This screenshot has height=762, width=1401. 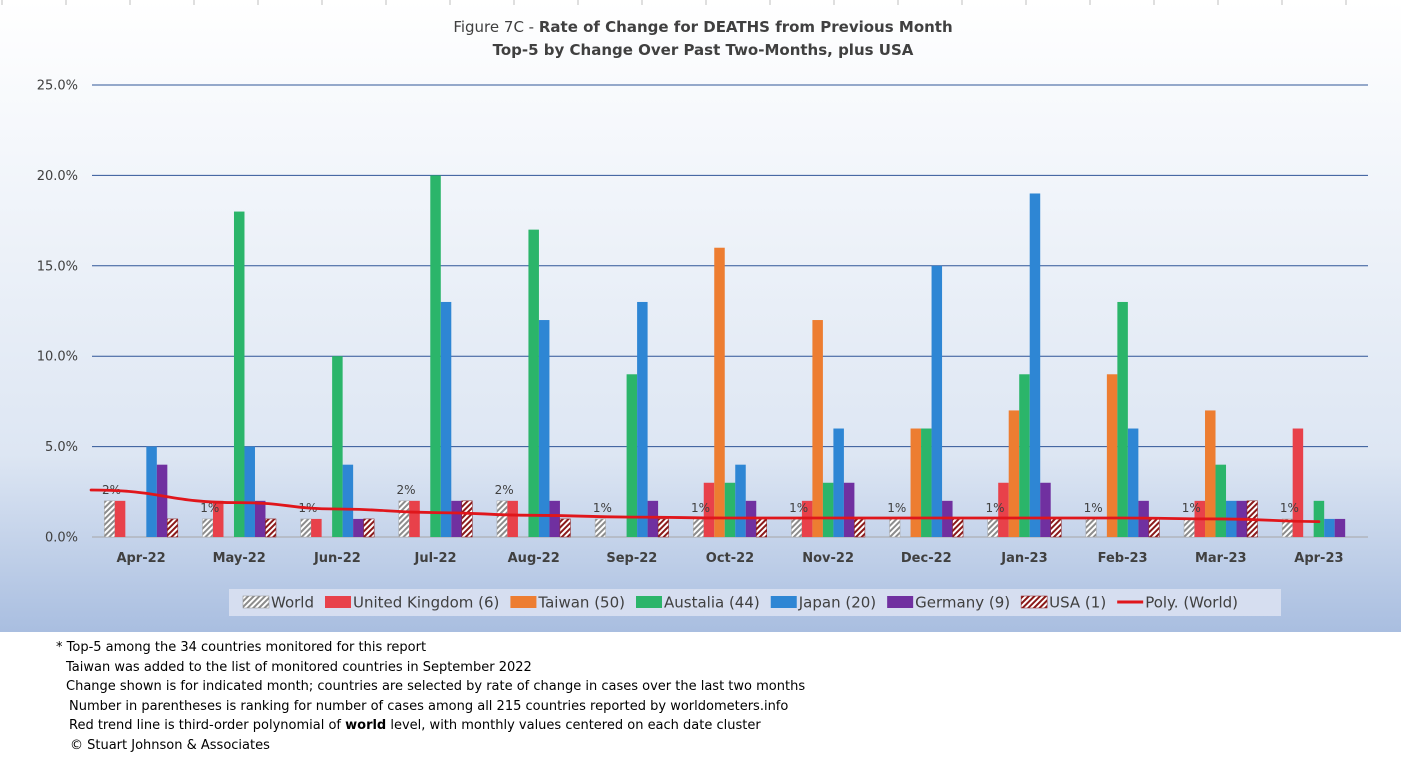 What do you see at coordinates (366, 726) in the screenshot?
I see `note-5-b: world` at bounding box center [366, 726].